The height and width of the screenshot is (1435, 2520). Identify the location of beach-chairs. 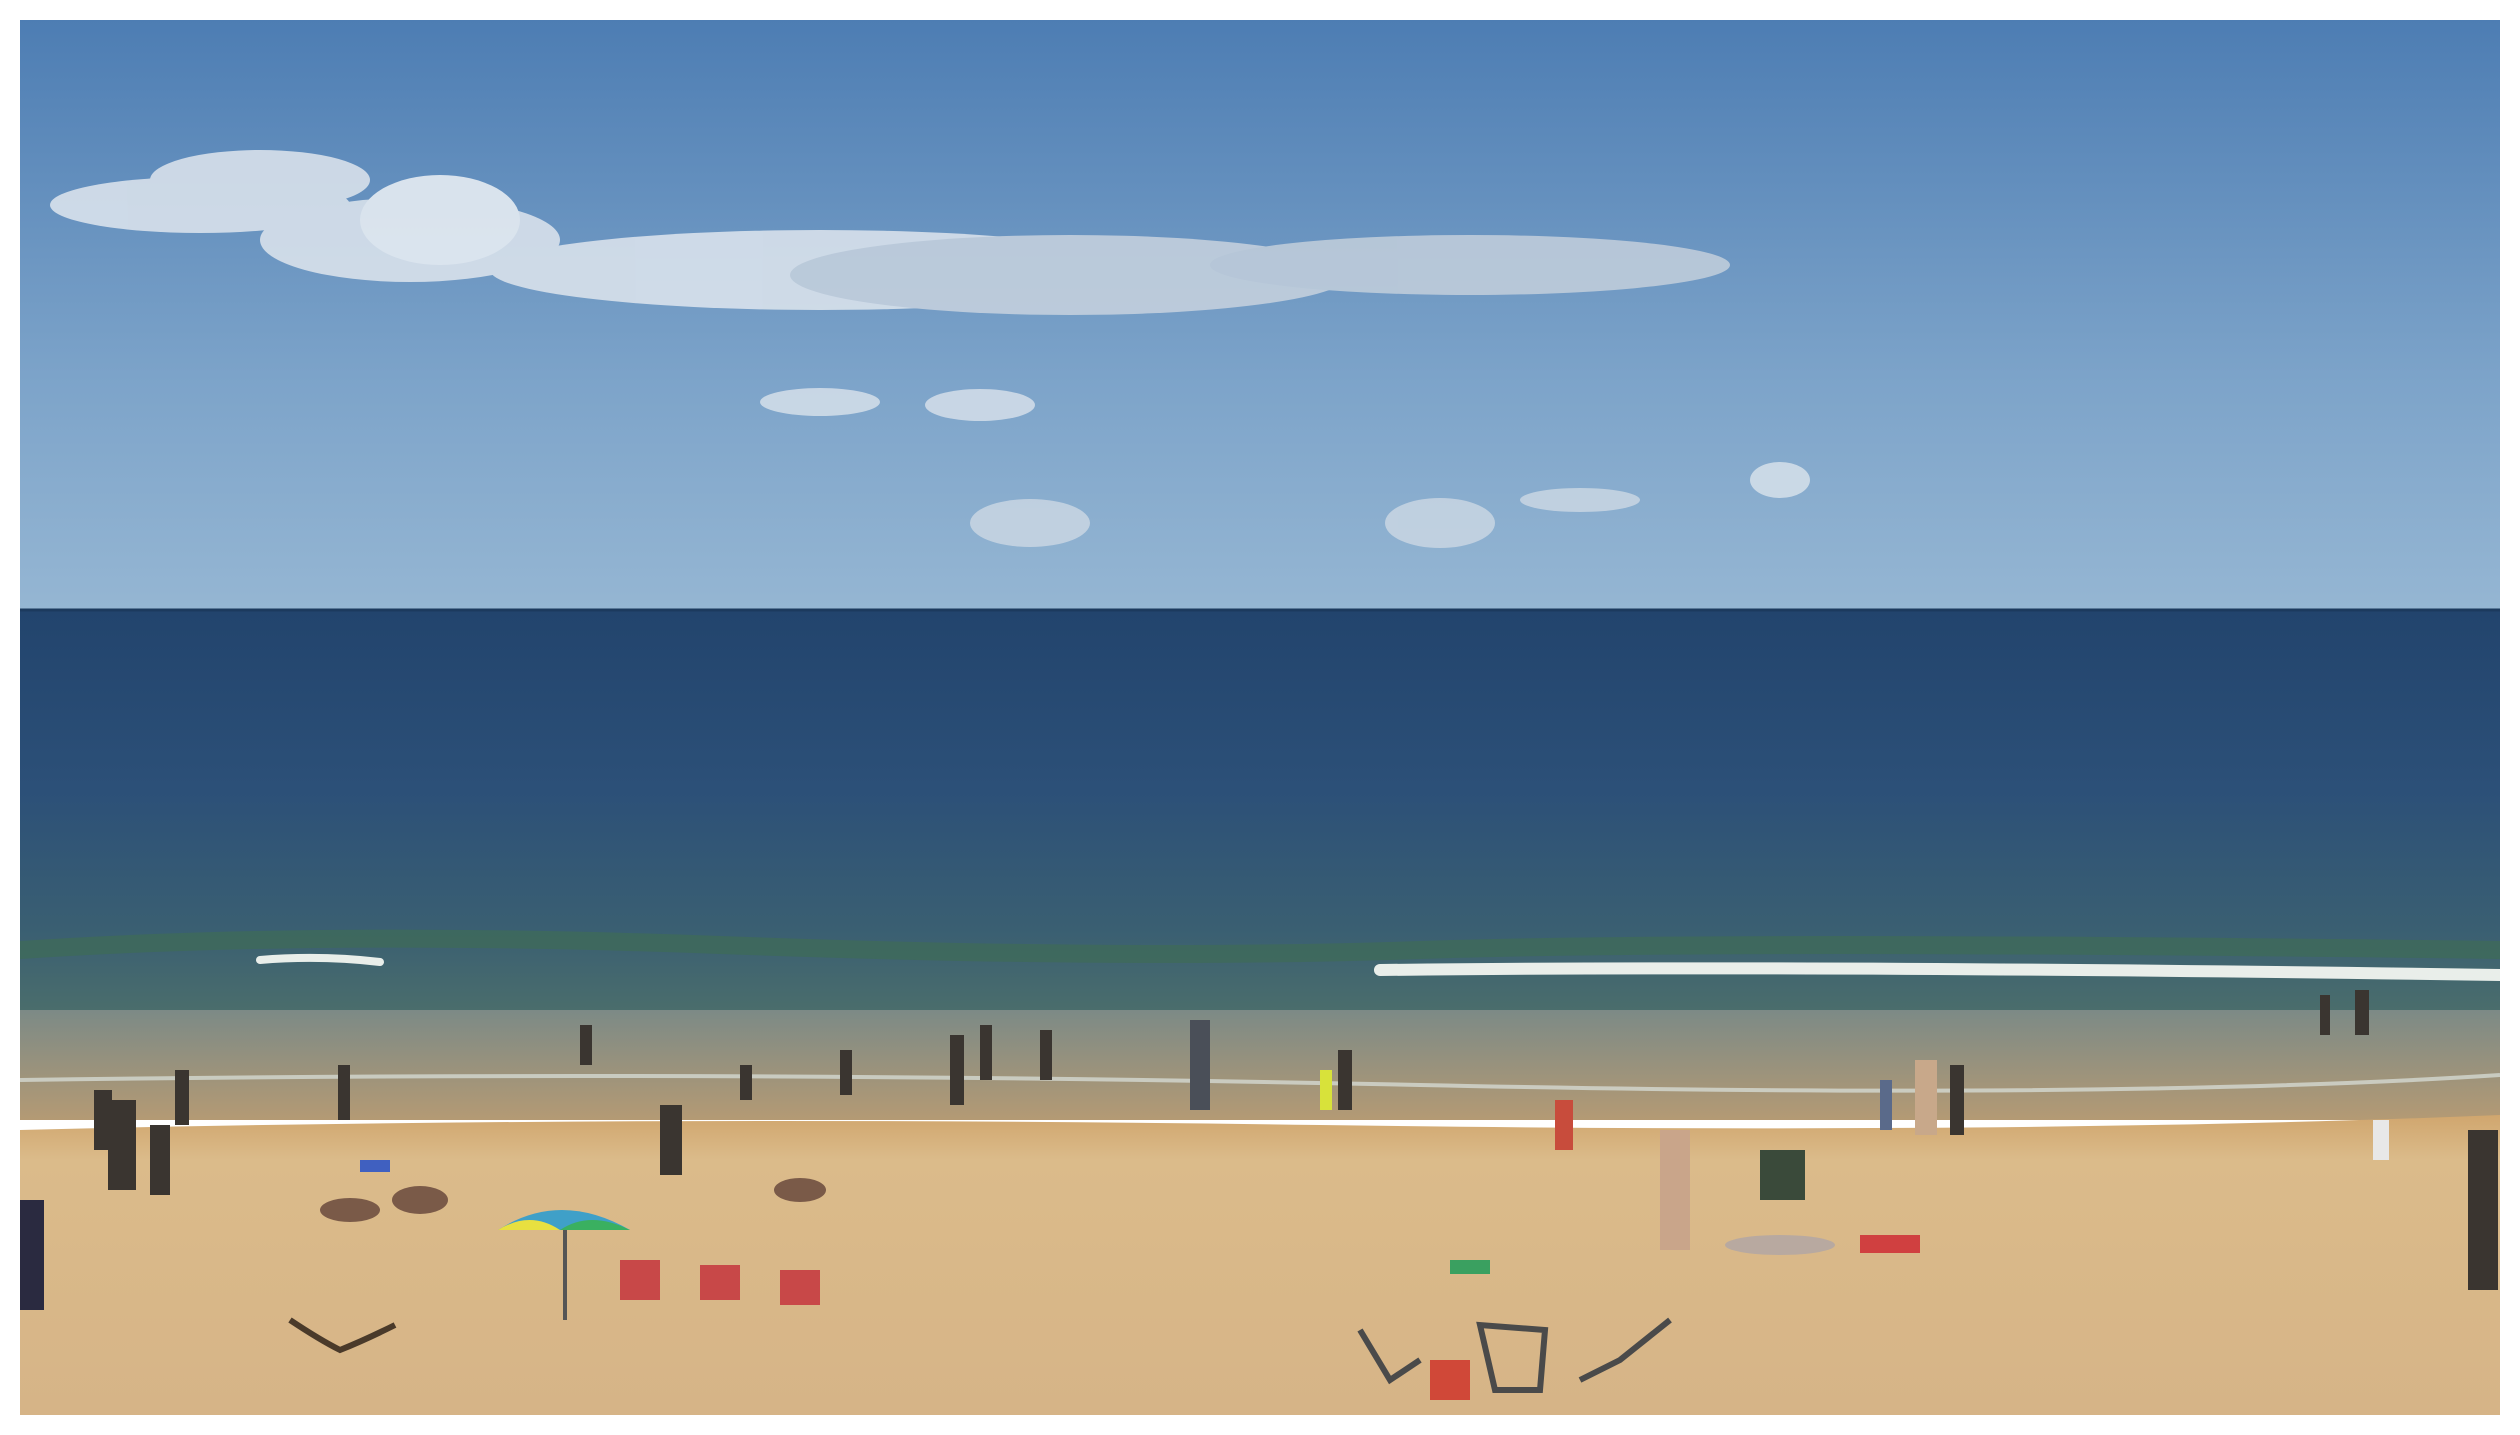
(1514, 1355).